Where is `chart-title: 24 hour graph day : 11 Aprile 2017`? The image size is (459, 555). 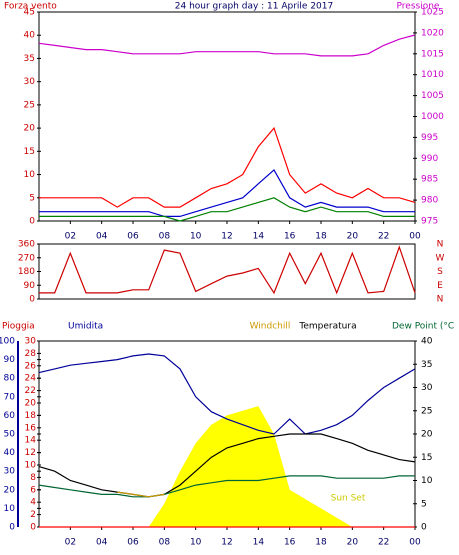 chart-title: 24 hour graph day : 11 Aprile 2017 is located at coordinates (254, 7).